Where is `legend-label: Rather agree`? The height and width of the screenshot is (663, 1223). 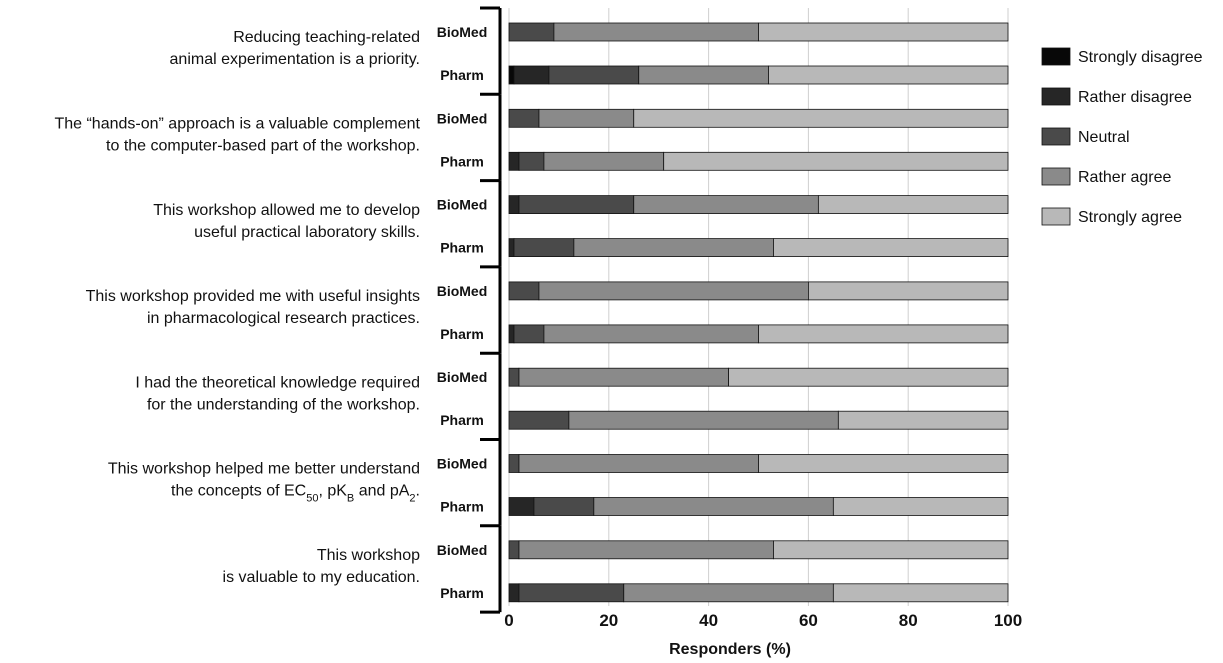 legend-label: Rather agree is located at coordinates (1124, 177).